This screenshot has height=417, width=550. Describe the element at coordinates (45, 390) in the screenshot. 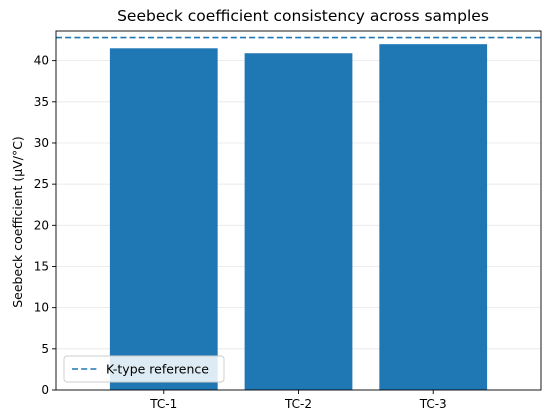

I see `y-tick-label: 0` at that location.